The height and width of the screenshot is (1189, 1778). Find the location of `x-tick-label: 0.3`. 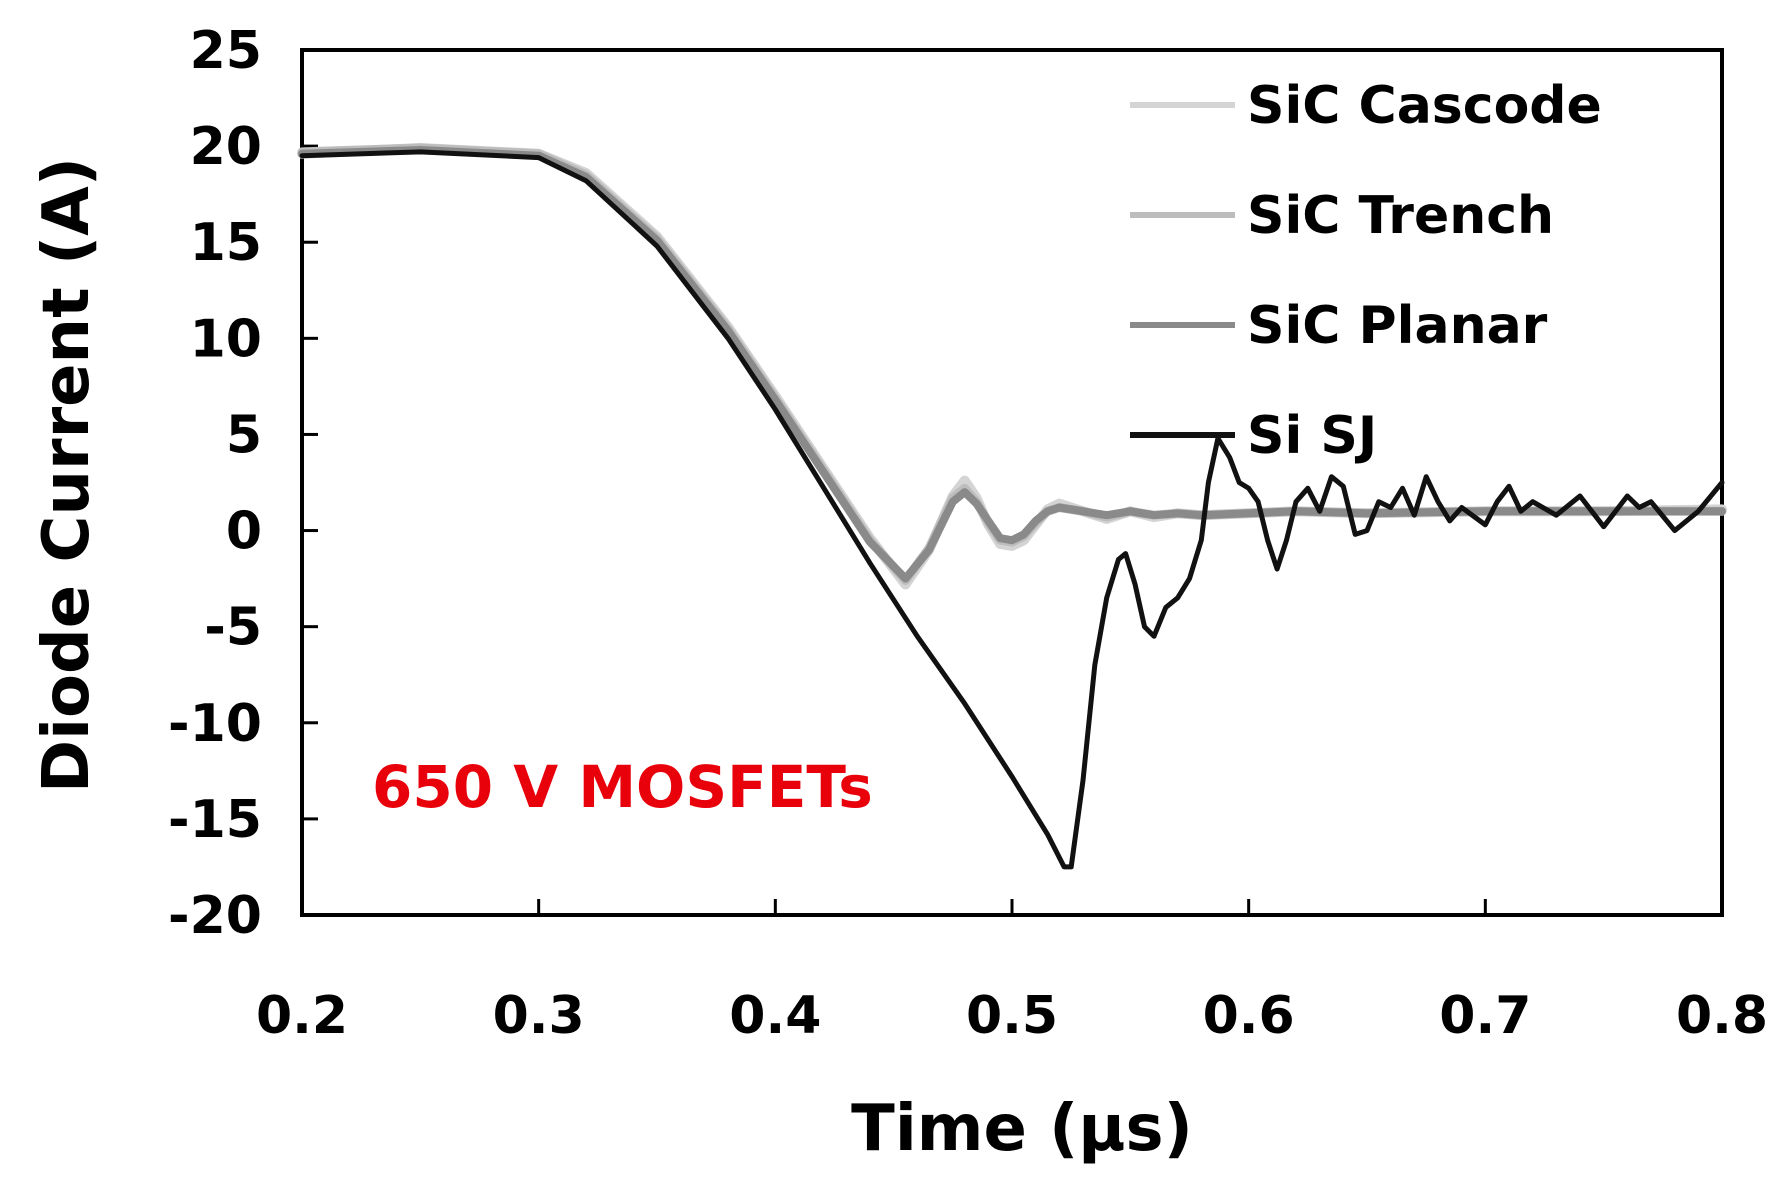

x-tick-label: 0.3 is located at coordinates (539, 1016).